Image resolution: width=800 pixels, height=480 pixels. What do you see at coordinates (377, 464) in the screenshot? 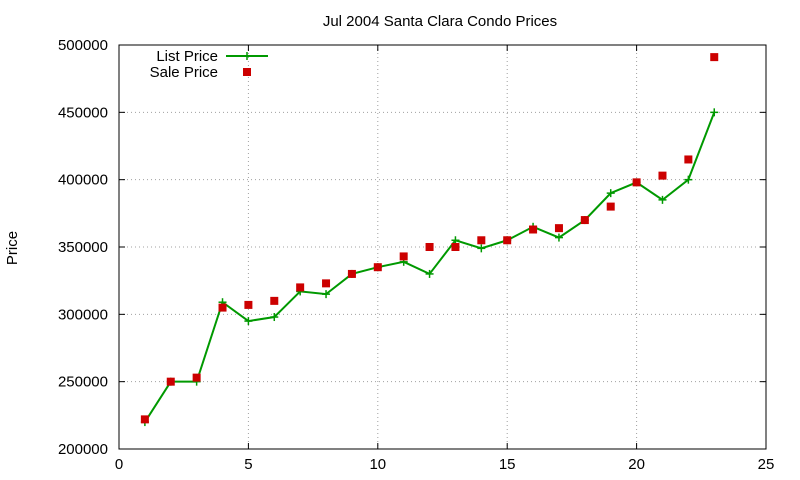
I see `x-tick-label: 10` at bounding box center [377, 464].